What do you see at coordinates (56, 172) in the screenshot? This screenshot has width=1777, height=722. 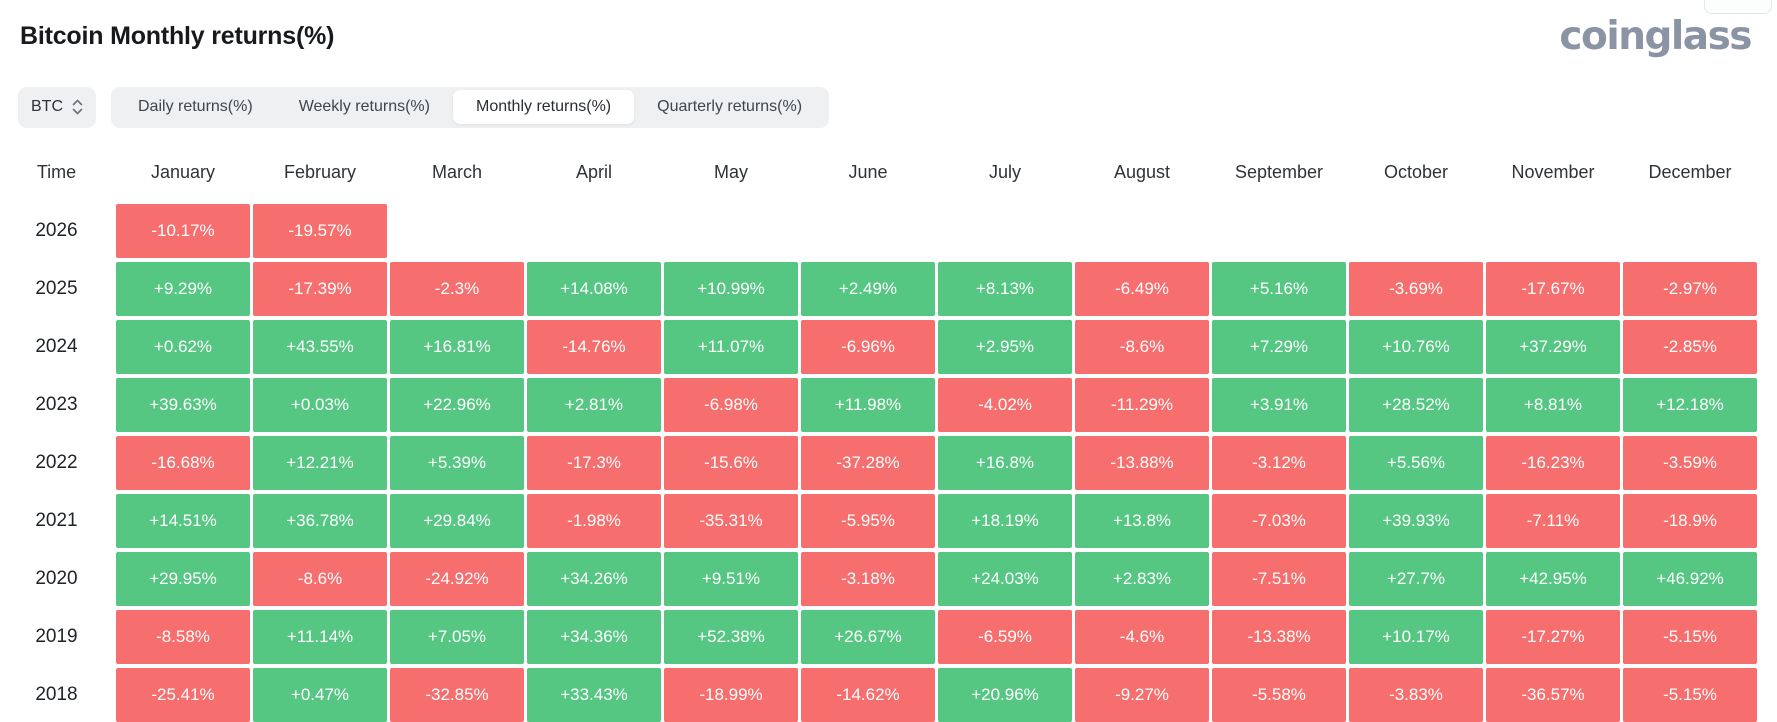 I see `time-header: Time` at bounding box center [56, 172].